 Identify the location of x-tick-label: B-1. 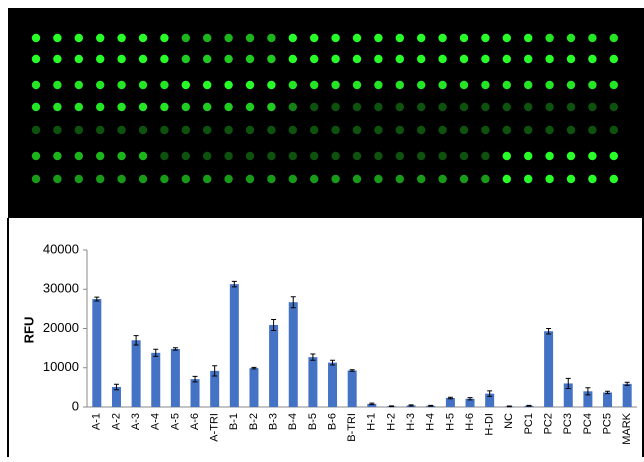
(234, 421).